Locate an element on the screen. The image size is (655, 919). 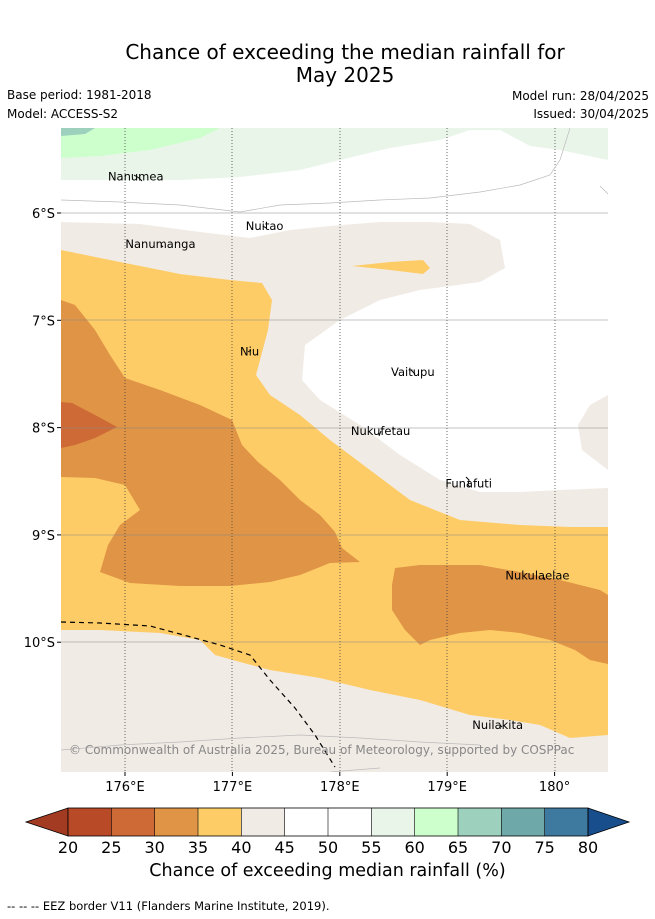
model-text: Model: ACCESS-S2 is located at coordinates (63, 114).